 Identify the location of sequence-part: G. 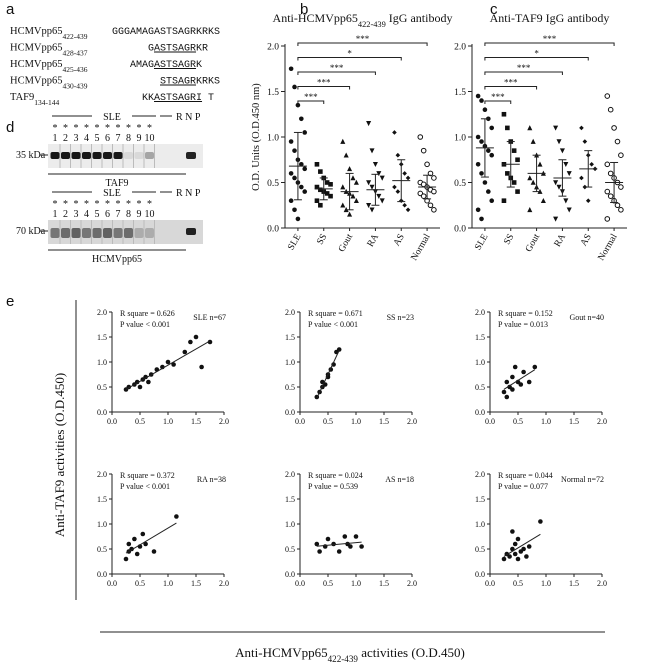
(151, 49).